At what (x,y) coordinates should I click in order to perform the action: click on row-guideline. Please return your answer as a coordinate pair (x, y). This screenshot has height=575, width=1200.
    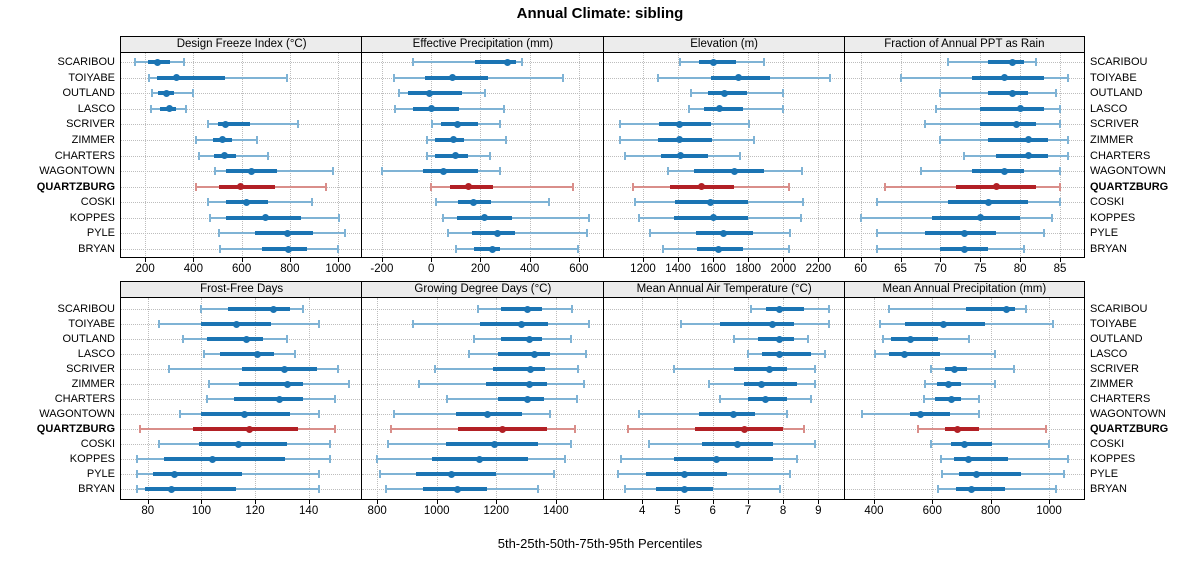
    Looking at the image, I should click on (242, 94).